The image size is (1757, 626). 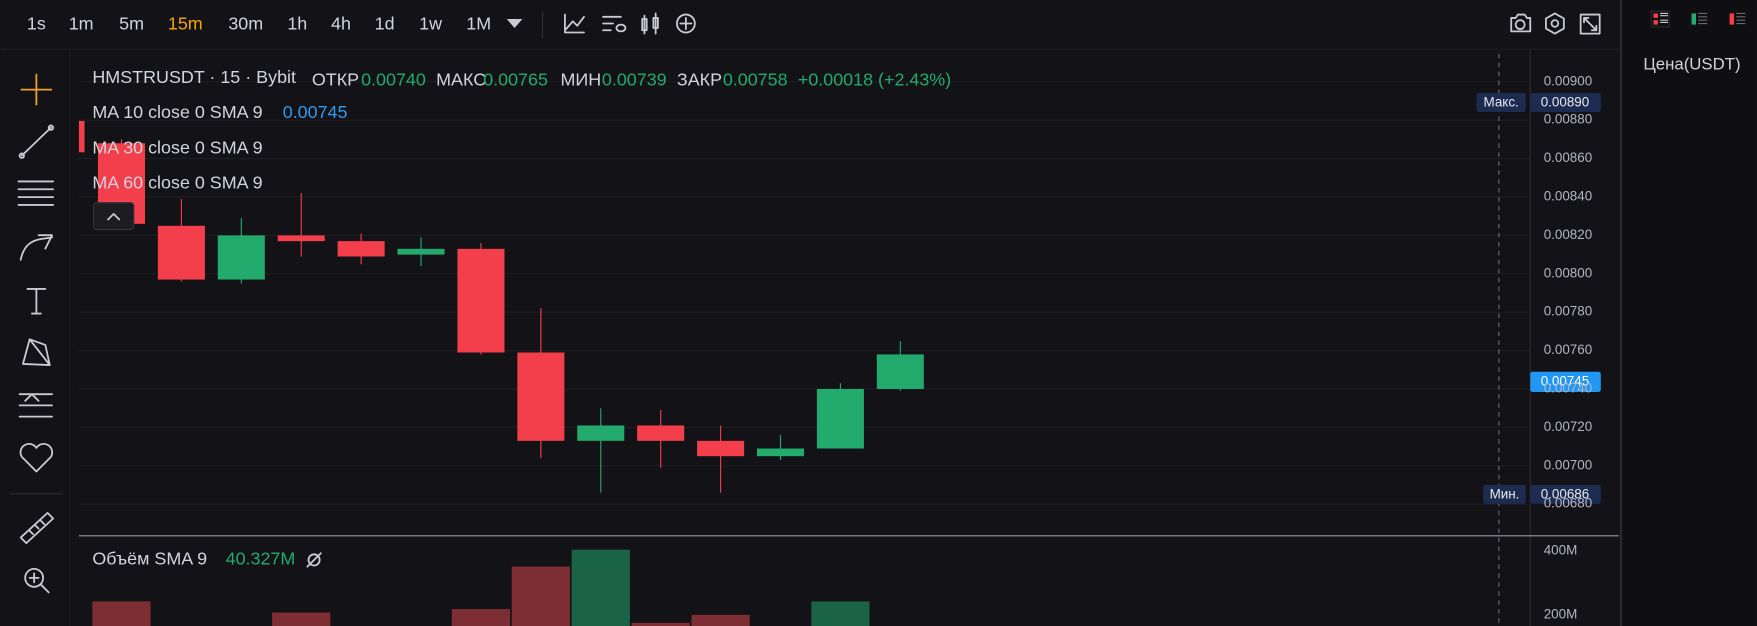 I want to click on timeframe-button: 4h, so click(x=341, y=23).